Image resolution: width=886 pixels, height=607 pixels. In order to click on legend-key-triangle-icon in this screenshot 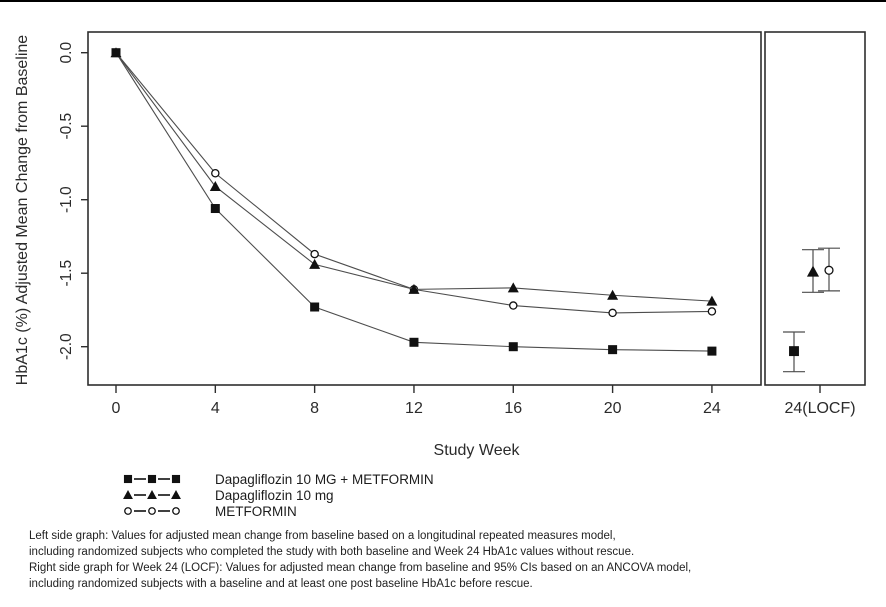, I will do `click(152, 495)`.